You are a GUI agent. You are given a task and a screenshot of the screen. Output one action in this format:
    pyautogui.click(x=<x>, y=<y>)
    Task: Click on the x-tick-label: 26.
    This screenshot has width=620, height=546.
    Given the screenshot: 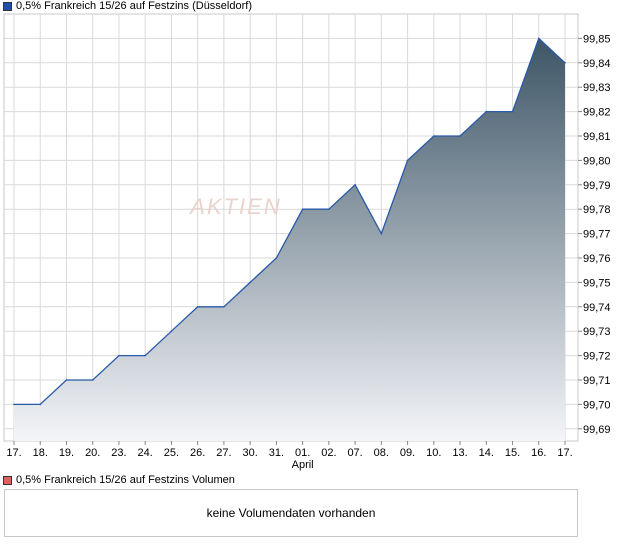 What is the action you would take?
    pyautogui.click(x=197, y=453)
    